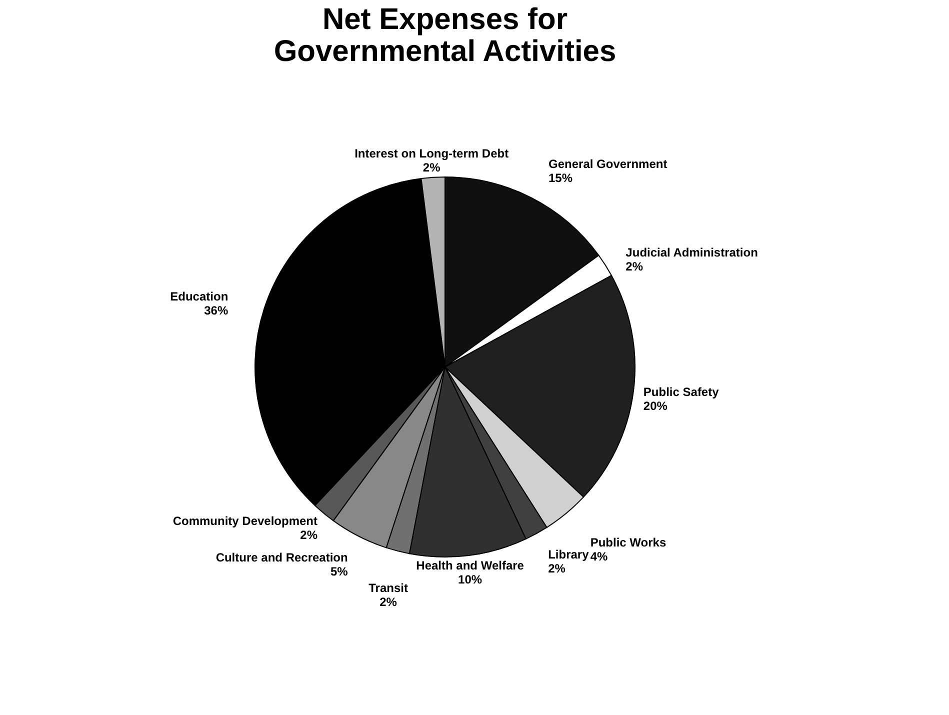  What do you see at coordinates (628, 543) in the screenshot?
I see `slice-label: Public Works` at bounding box center [628, 543].